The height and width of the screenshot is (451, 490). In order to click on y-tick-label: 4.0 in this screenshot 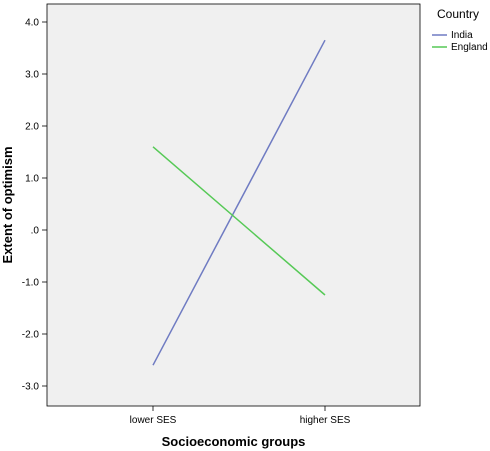, I will do `click(32, 23)`.